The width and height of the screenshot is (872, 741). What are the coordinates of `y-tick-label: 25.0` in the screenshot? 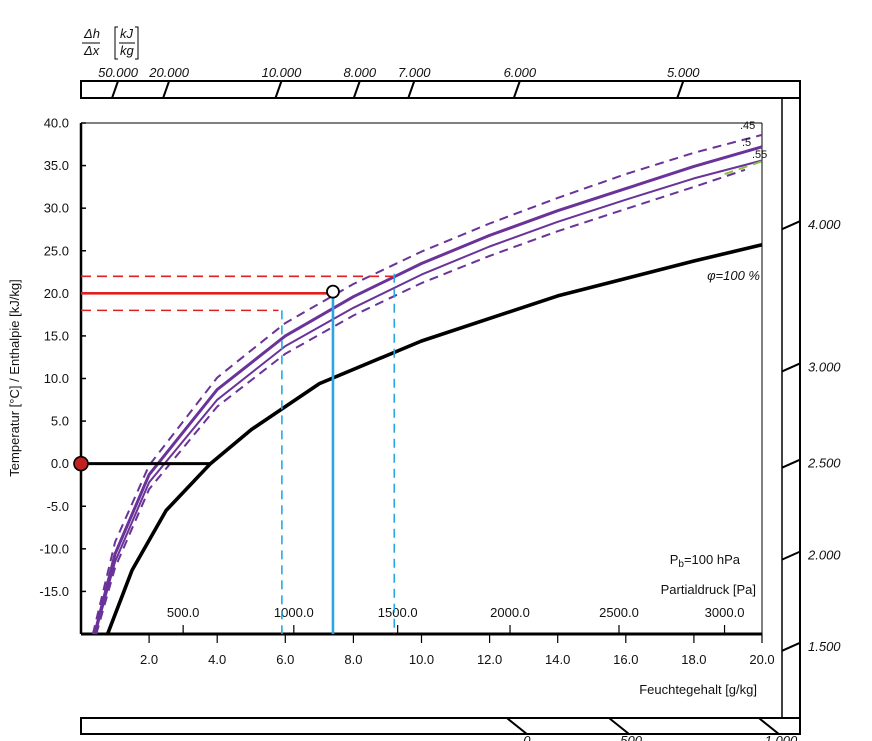 It's located at (56, 250).